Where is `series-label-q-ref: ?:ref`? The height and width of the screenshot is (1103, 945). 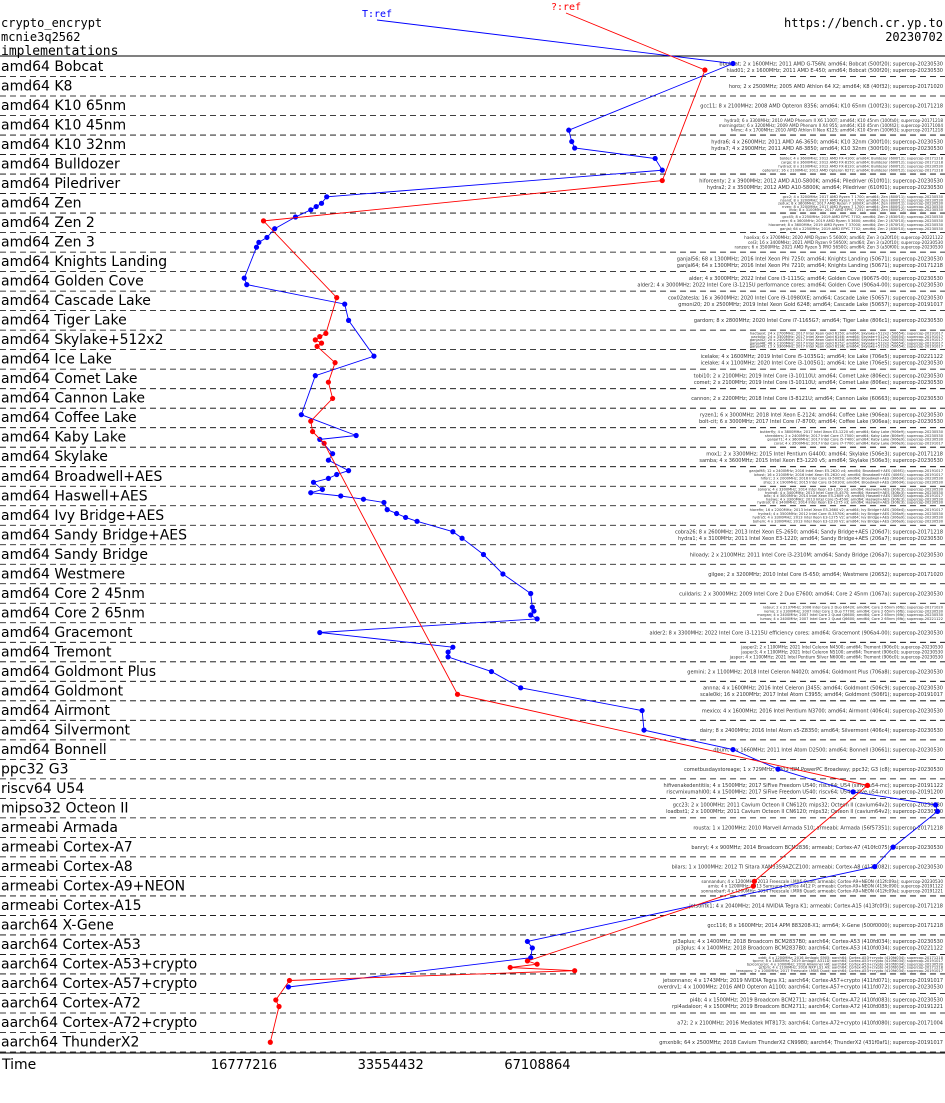 series-label-q-ref: ?:ref is located at coordinates (566, 7).